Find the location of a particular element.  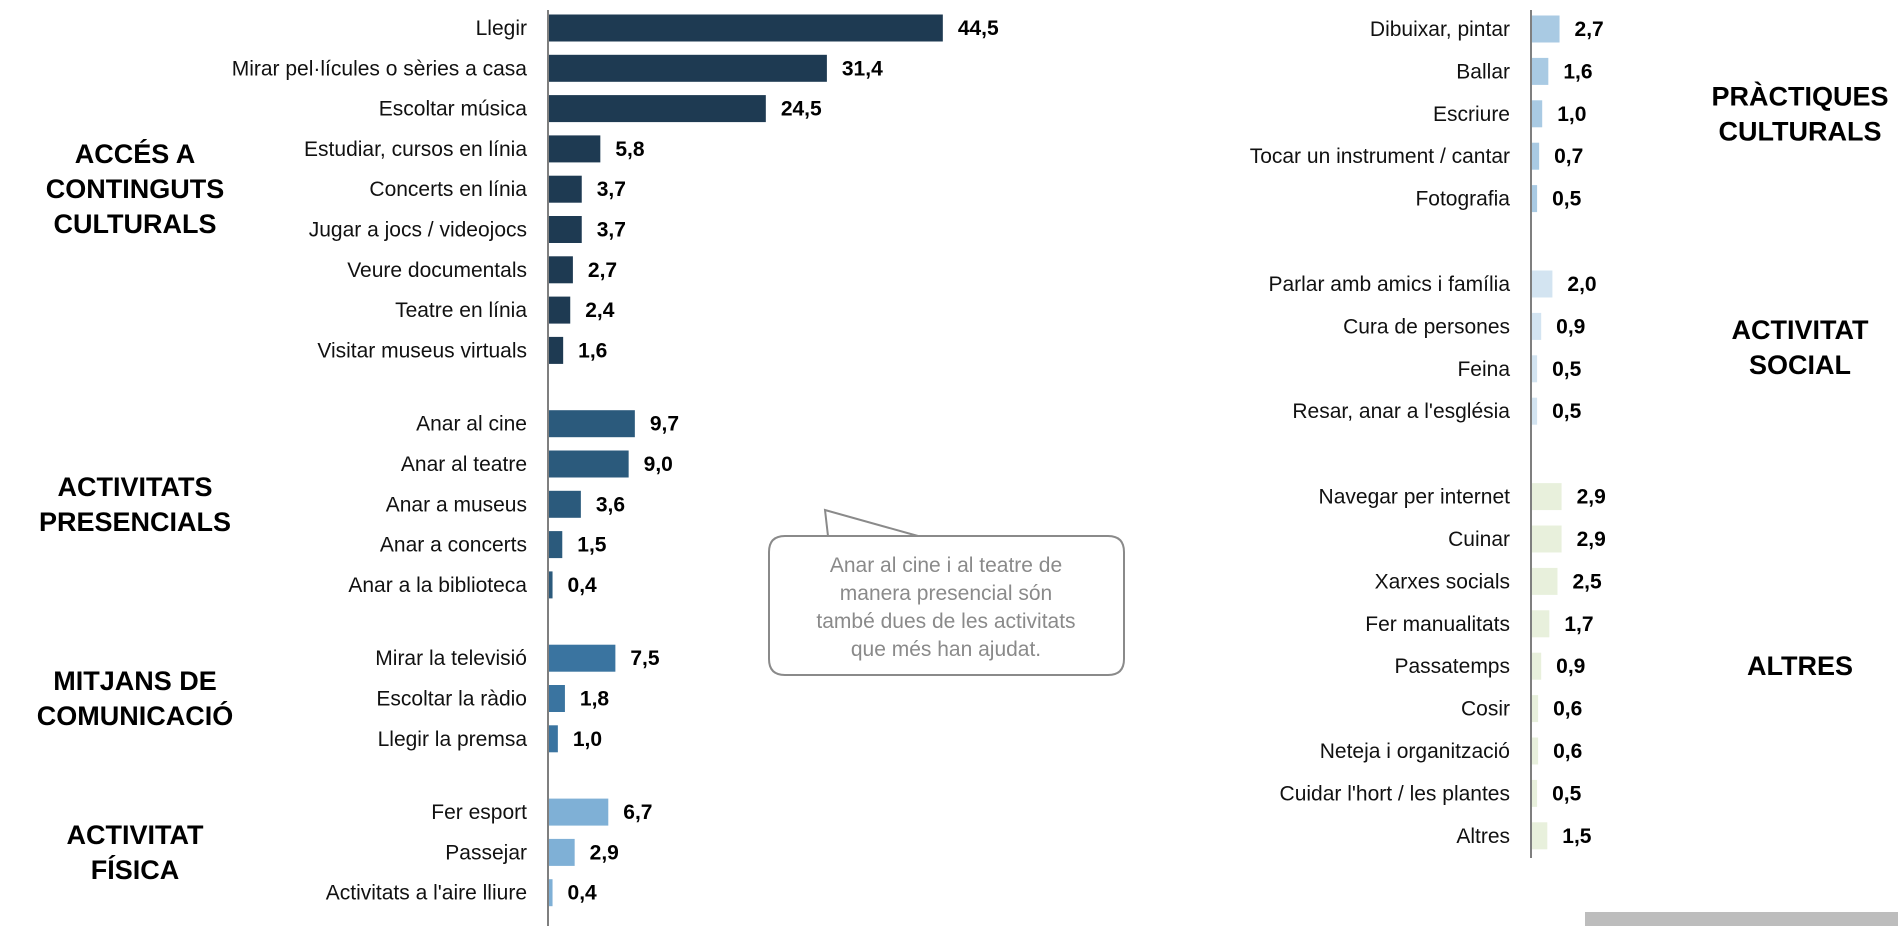

data-label: 2,5 is located at coordinates (1588, 581).